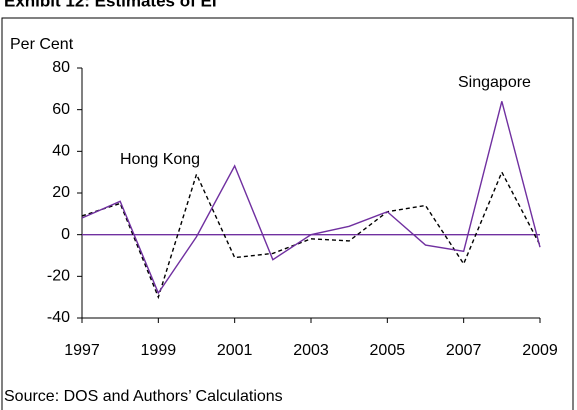  What do you see at coordinates (65, 234) in the screenshot?
I see `y-tick-label: 0` at bounding box center [65, 234].